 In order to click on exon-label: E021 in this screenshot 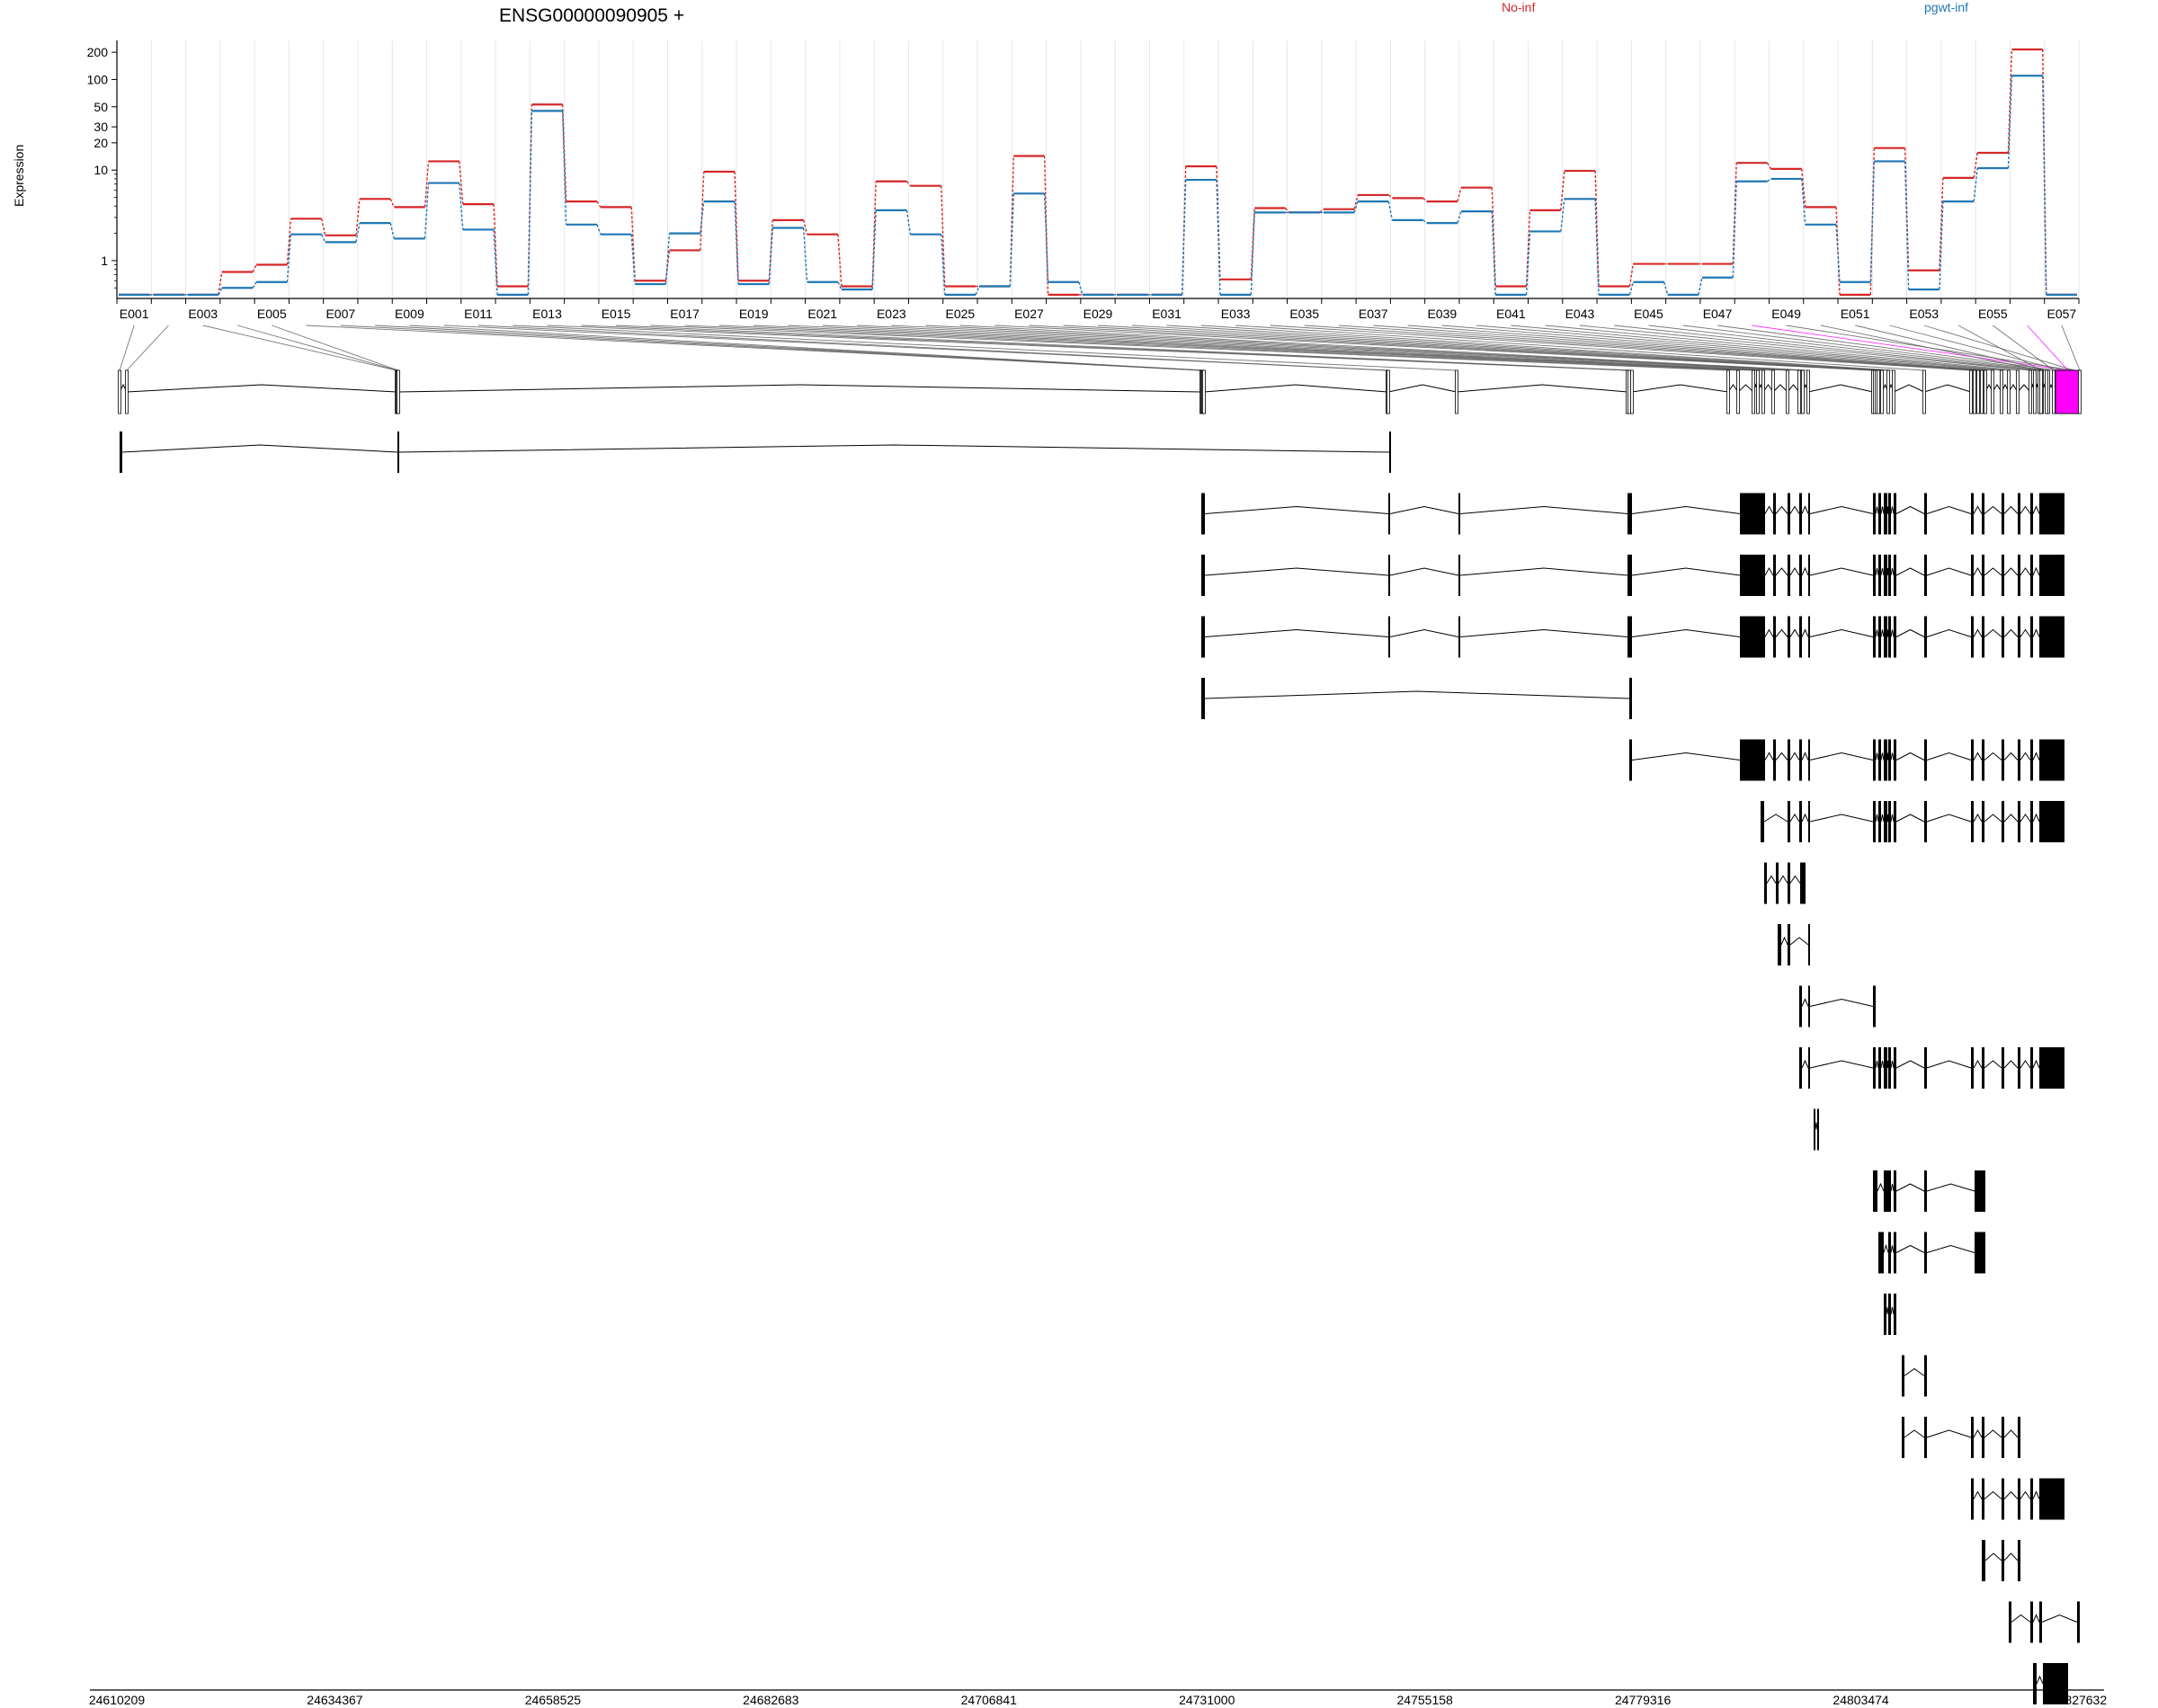, I will do `click(822, 314)`.